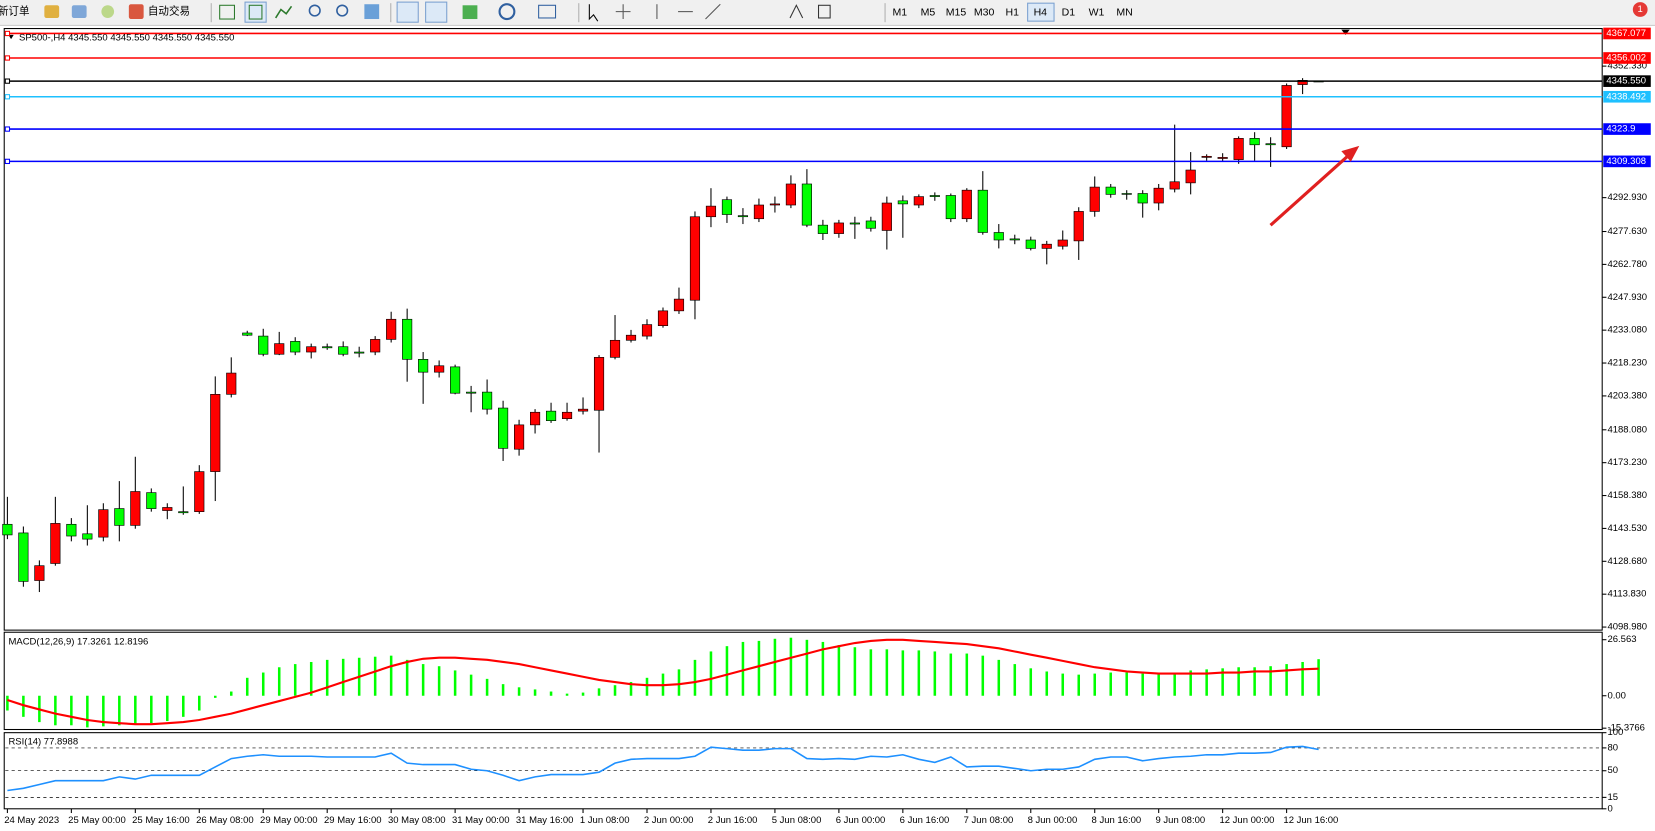 The image size is (1655, 831). I want to click on toolbar-bg, so click(827, 13).